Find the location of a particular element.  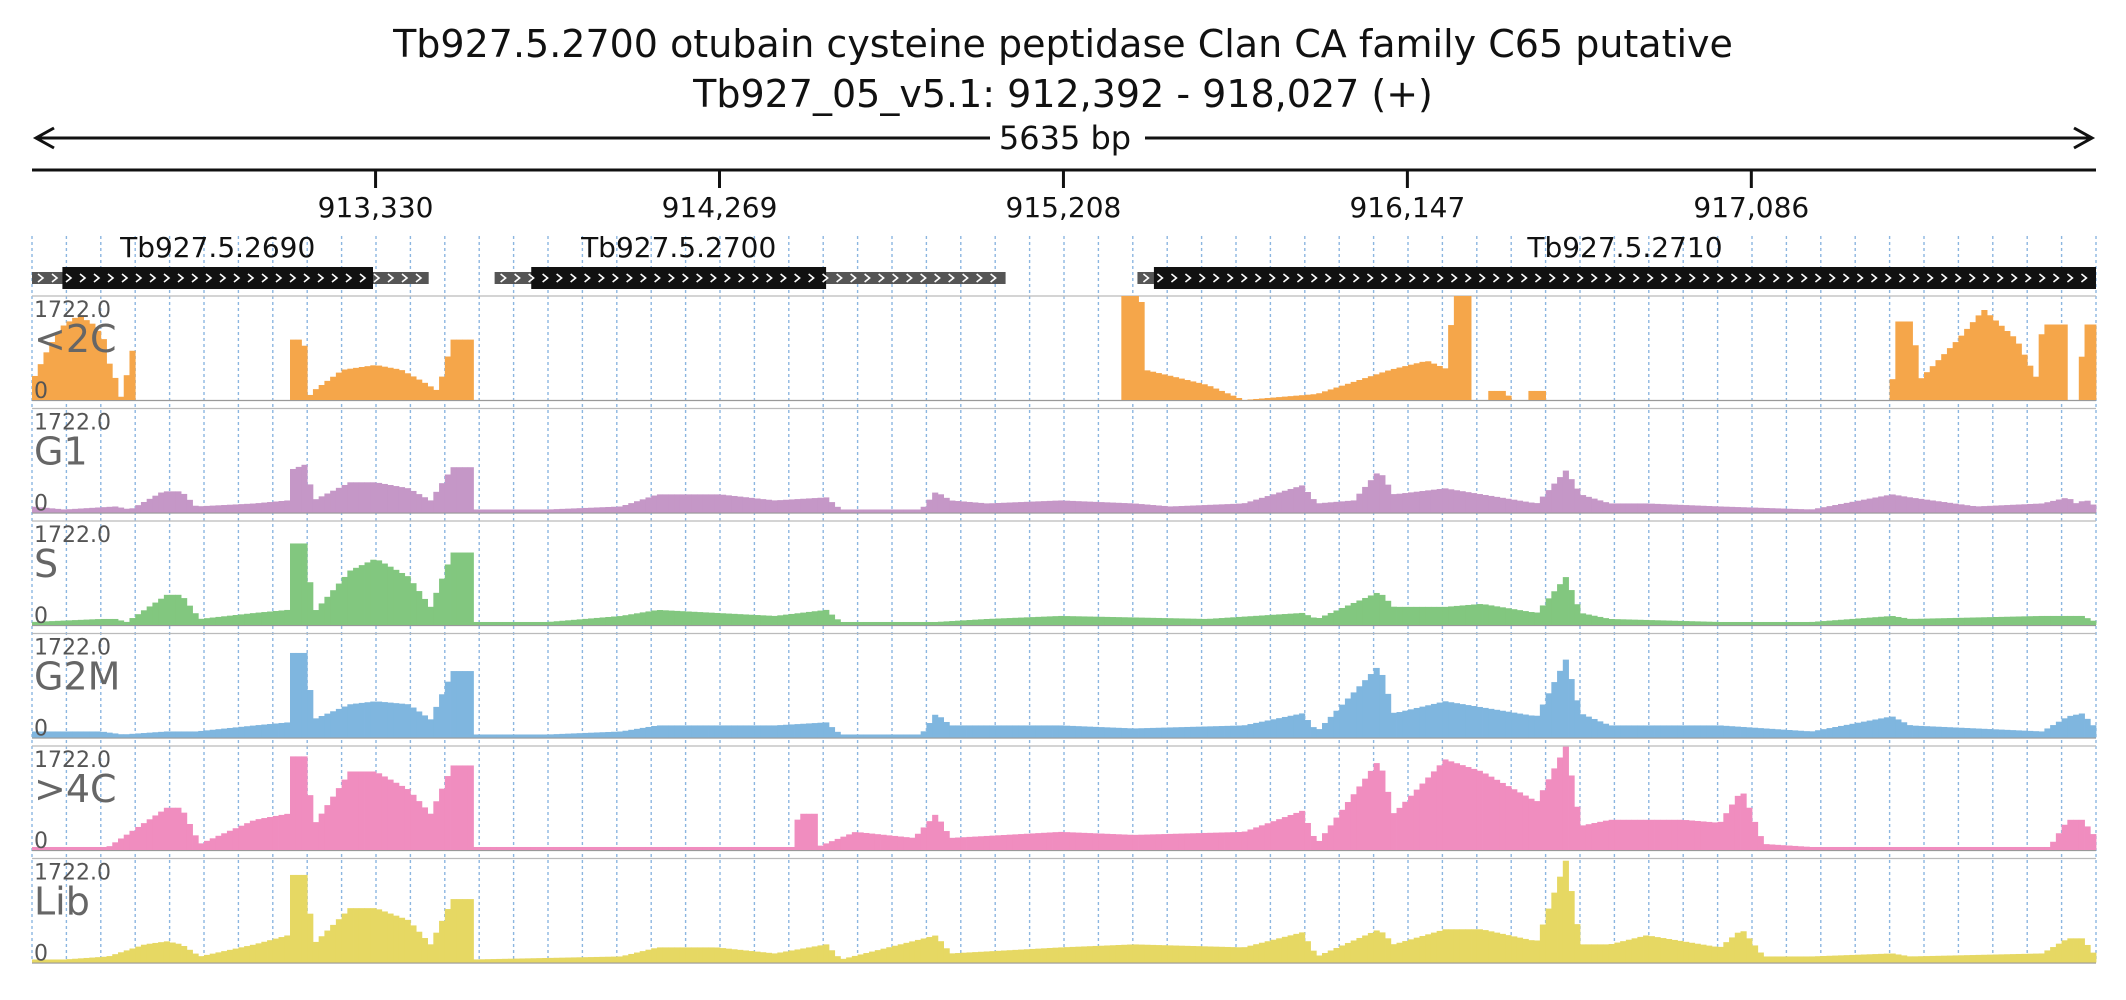

track-ymax-label: 1722.0 is located at coordinates (72, 535).